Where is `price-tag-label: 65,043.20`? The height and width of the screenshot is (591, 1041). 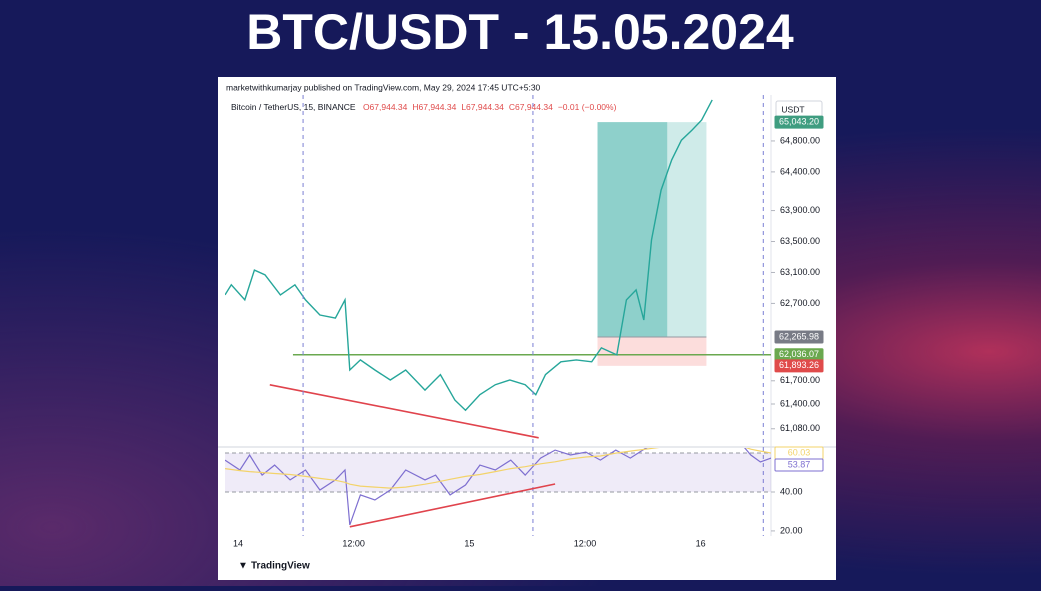 price-tag-label: 65,043.20 is located at coordinates (799, 121).